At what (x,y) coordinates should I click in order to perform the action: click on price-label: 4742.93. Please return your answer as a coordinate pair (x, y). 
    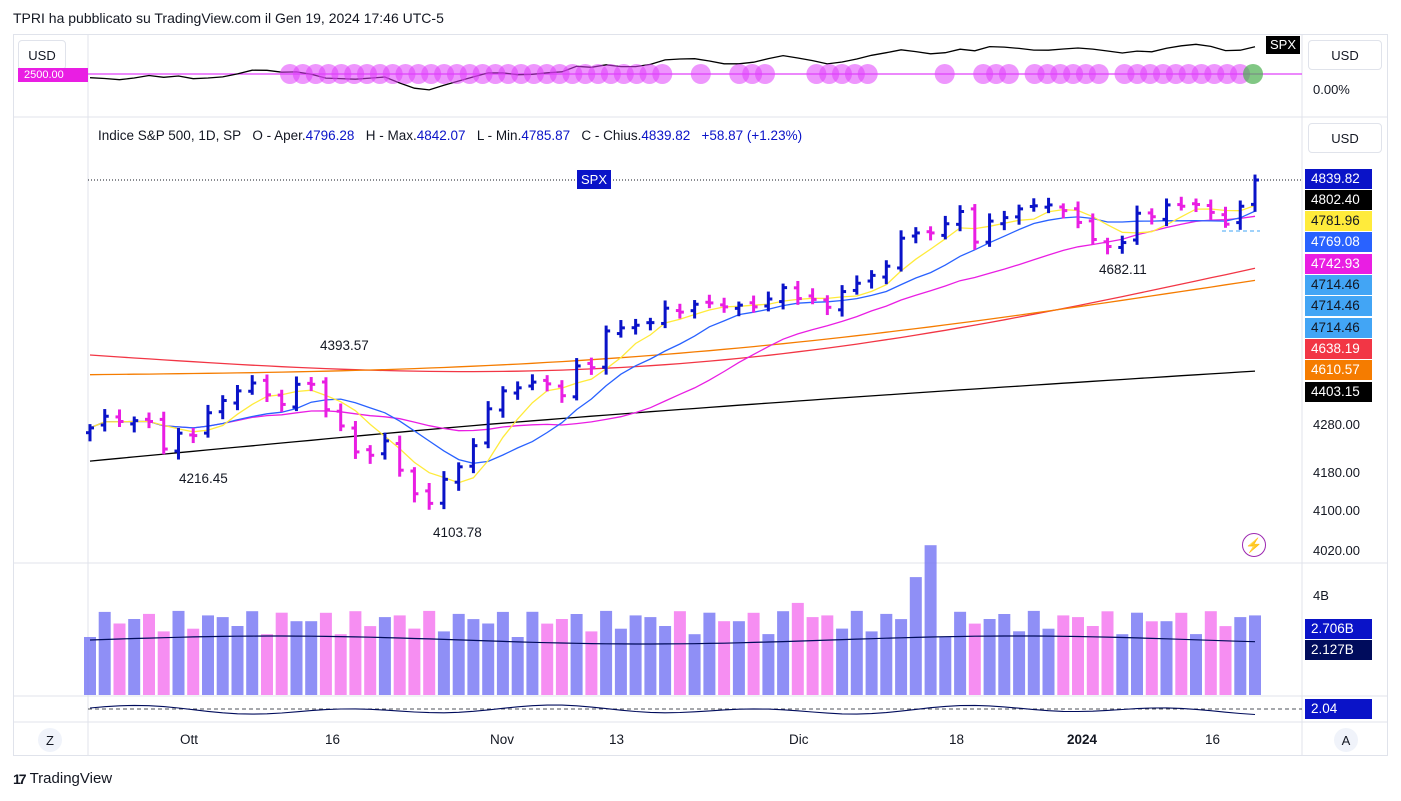
    Looking at the image, I should click on (1338, 264).